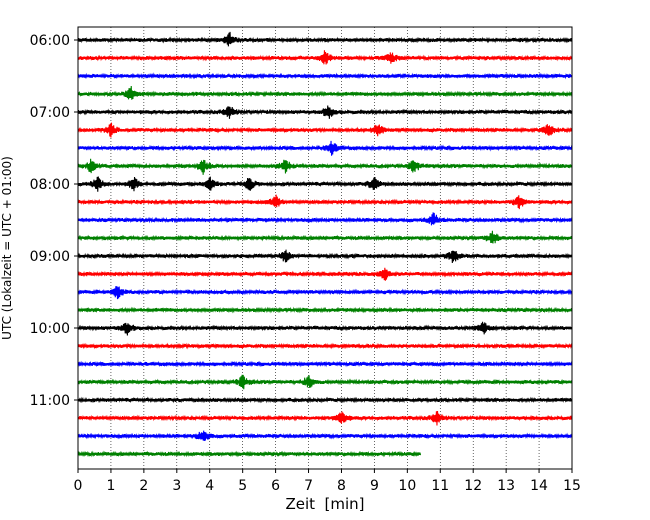 Image resolution: width=650 pixels, height=520 pixels. What do you see at coordinates (7, 248) in the screenshot?
I see `y-axis-label: UTC (Lokalzeit = UTC + 01:00)` at bounding box center [7, 248].